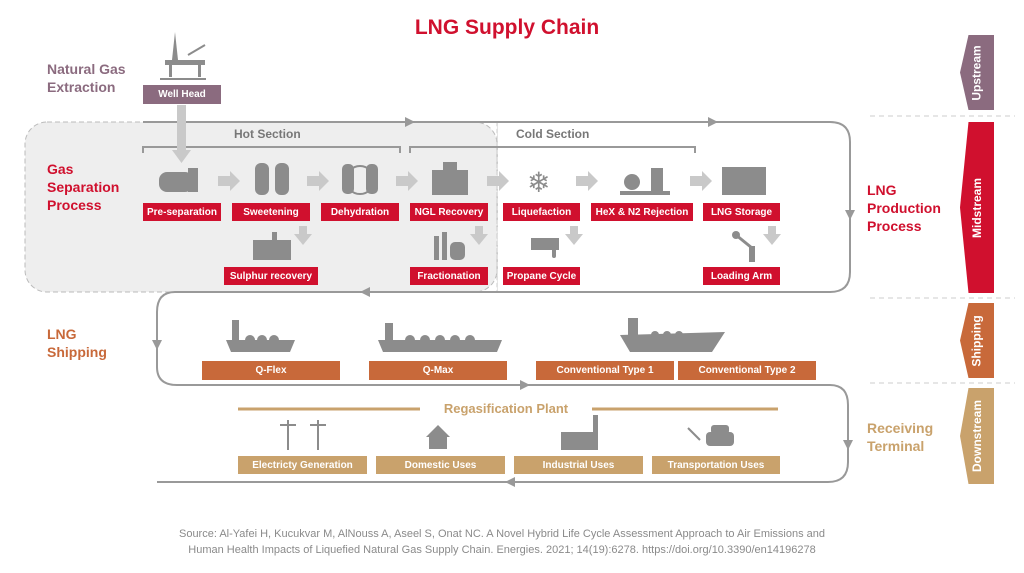 The height and width of the screenshot is (573, 1024). What do you see at coordinates (450, 178) in the screenshot?
I see `ngl-recovery-icon` at bounding box center [450, 178].